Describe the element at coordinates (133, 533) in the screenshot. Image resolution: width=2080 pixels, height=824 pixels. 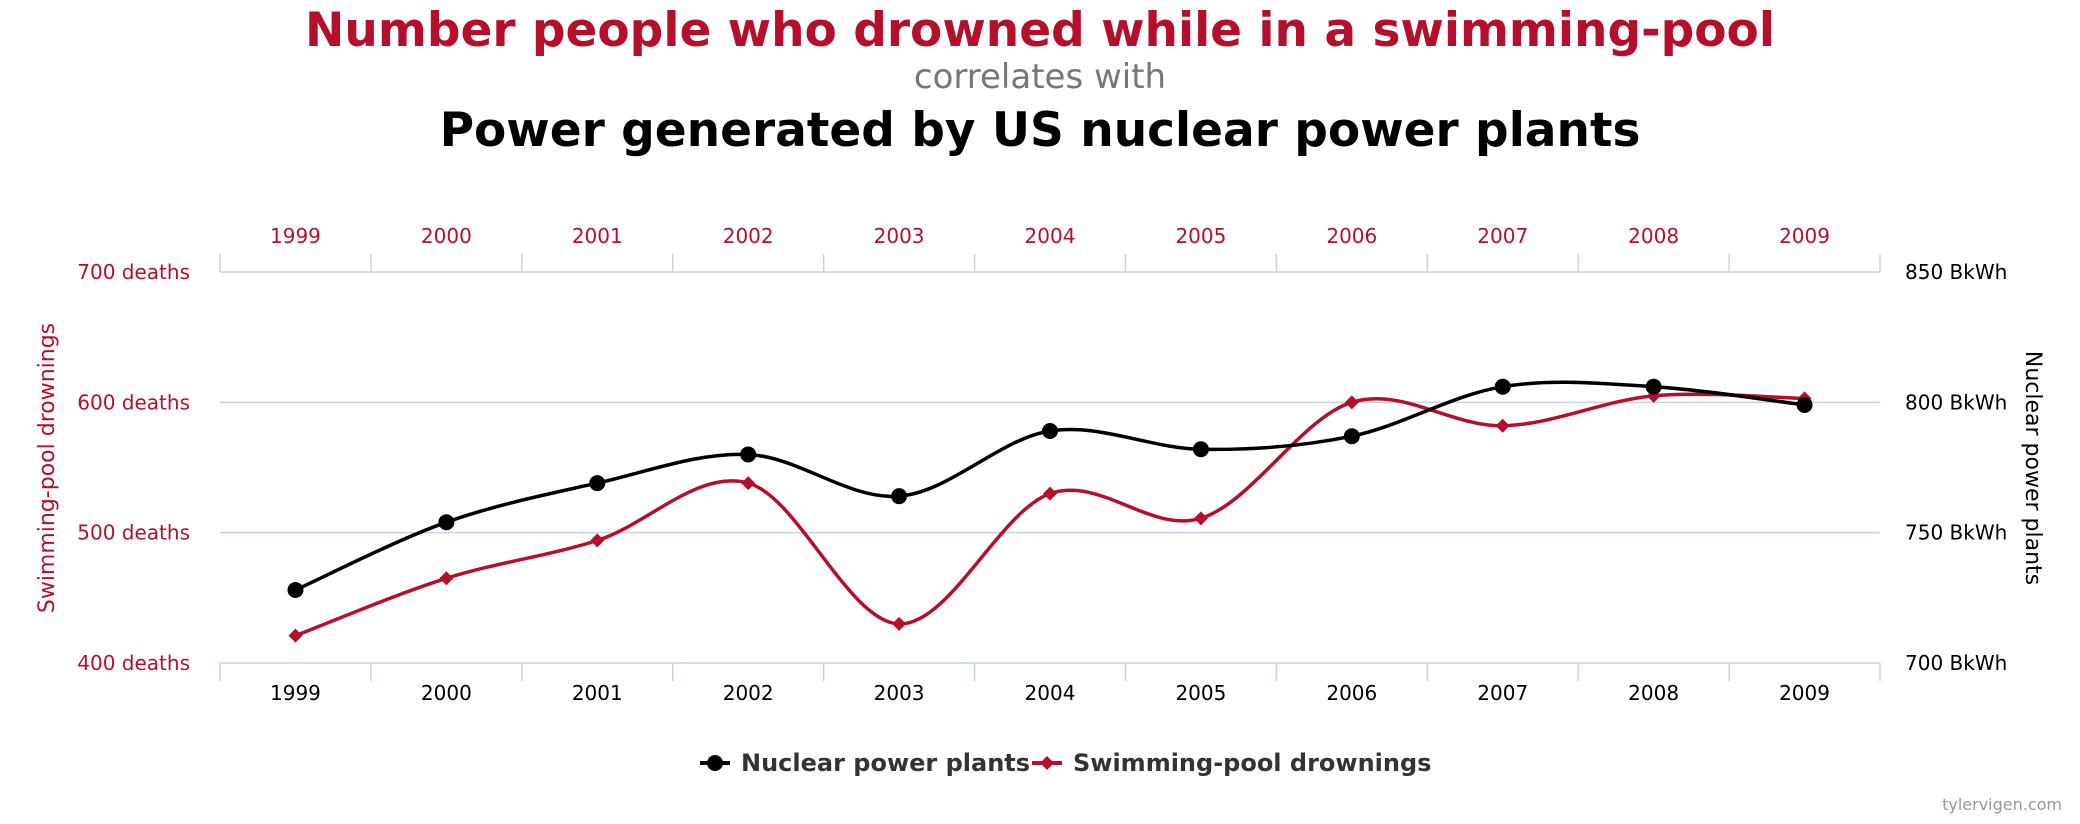
I see `left-y-tick-label: 500 deaths` at that location.